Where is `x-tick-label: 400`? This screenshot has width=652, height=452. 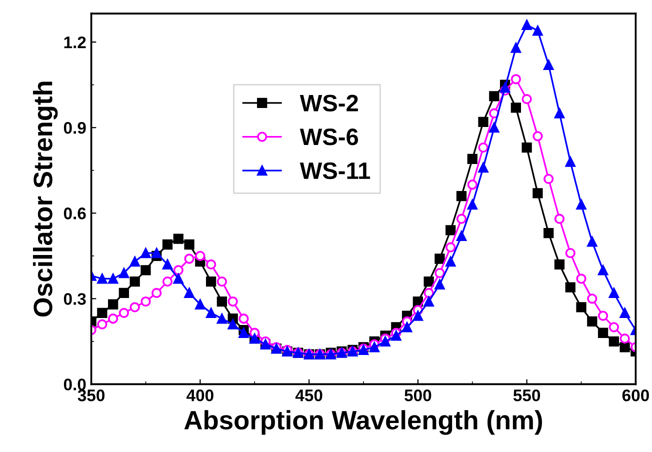 x-tick-label: 400 is located at coordinates (200, 396).